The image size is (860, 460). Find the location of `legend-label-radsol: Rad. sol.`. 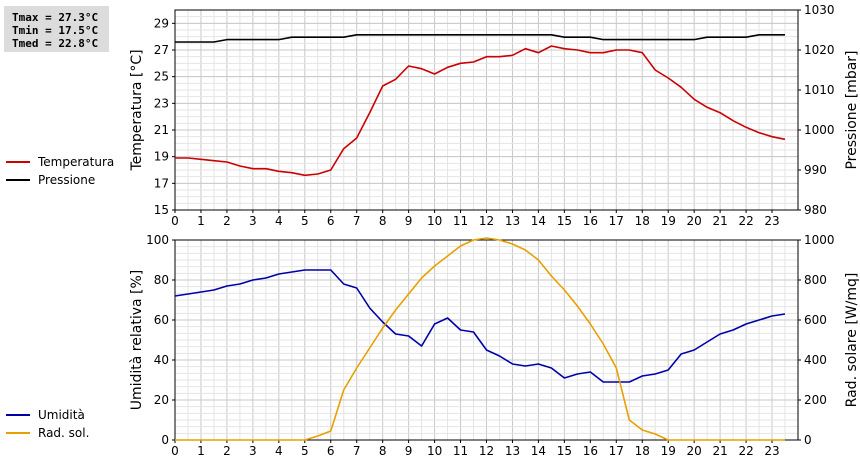

legend-label-radsol: Rad. sol. is located at coordinates (64, 433).